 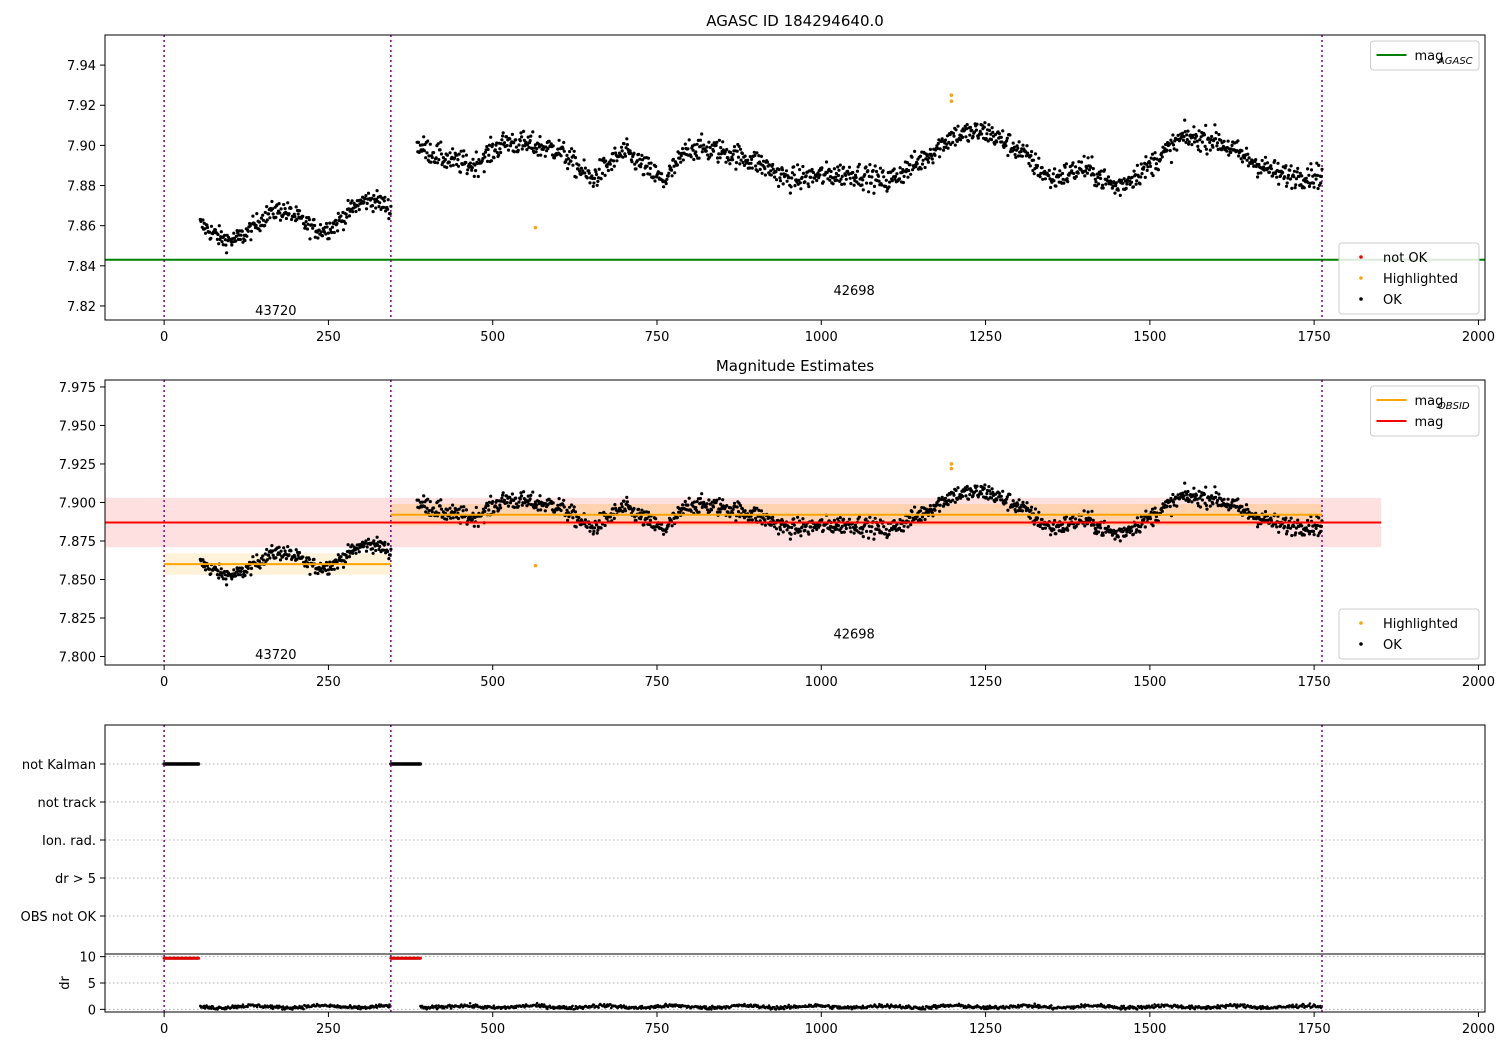 What do you see at coordinates (761, 186) in the screenshot?
I see `series-ok` at bounding box center [761, 186].